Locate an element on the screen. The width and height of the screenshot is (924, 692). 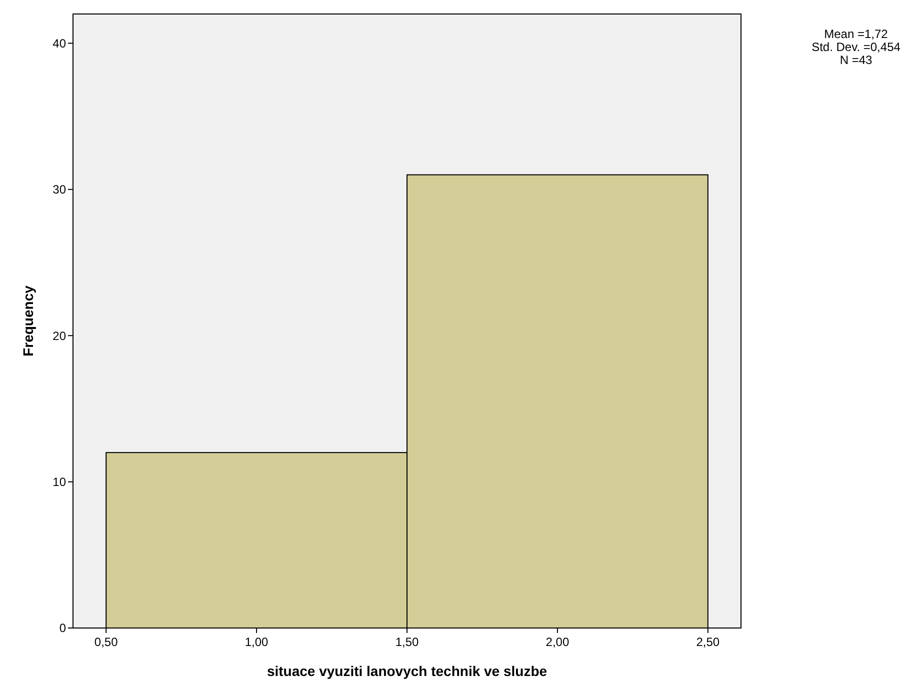
y-tick-label: 10 is located at coordinates (59, 482).